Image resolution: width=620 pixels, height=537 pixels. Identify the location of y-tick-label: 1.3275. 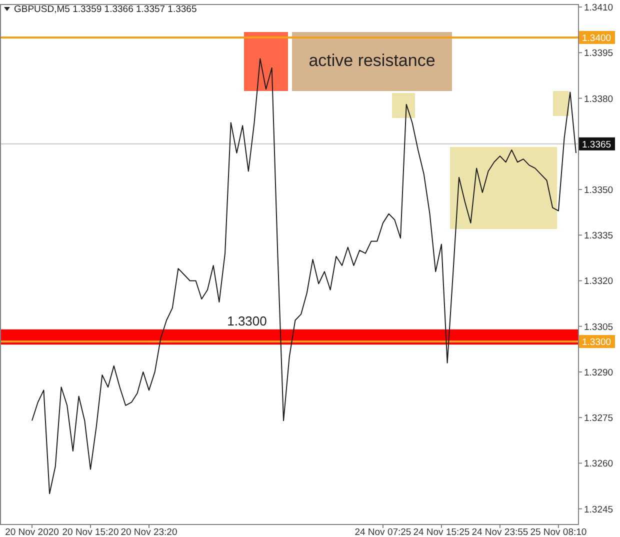
(599, 418).